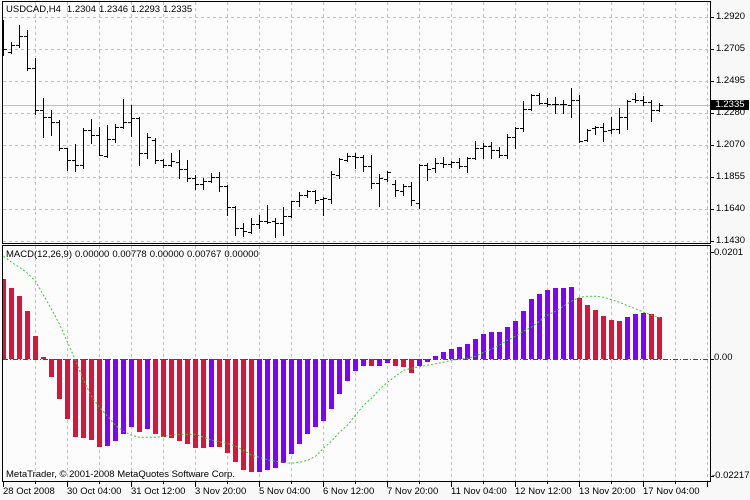 This screenshot has height=500, width=750. Describe the element at coordinates (731, 80) in the screenshot. I see `price-axis-label: 1.2495` at that location.